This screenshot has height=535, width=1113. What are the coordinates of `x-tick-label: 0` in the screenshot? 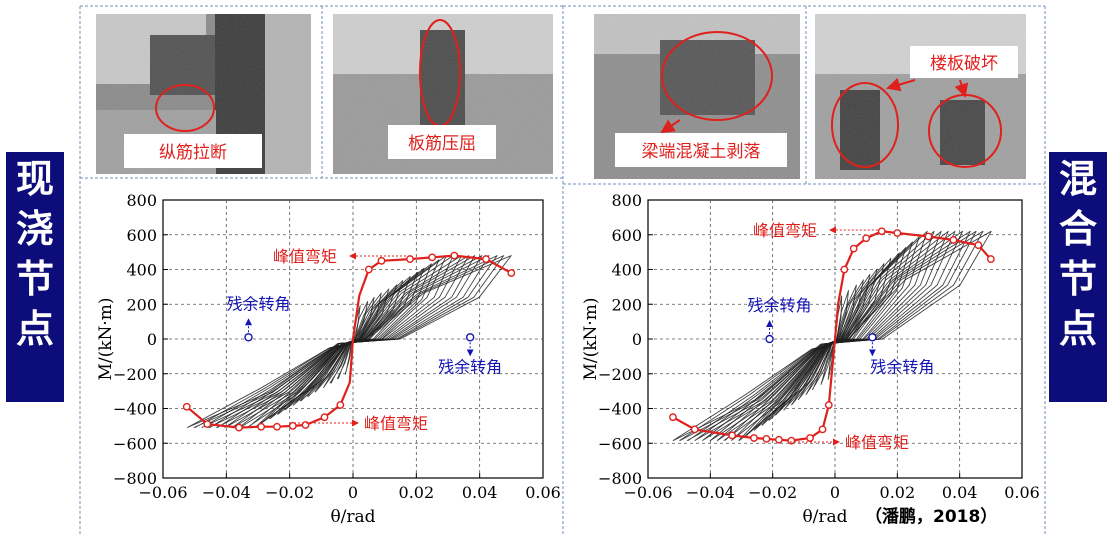 It's located at (835, 492).